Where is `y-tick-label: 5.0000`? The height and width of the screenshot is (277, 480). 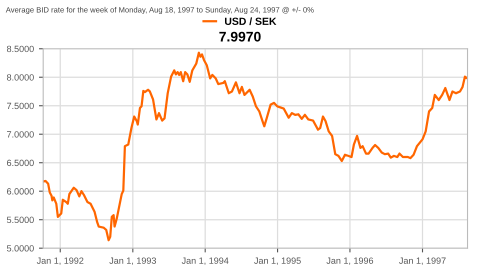 y-tick-label: 5.0000 is located at coordinates (20, 248).